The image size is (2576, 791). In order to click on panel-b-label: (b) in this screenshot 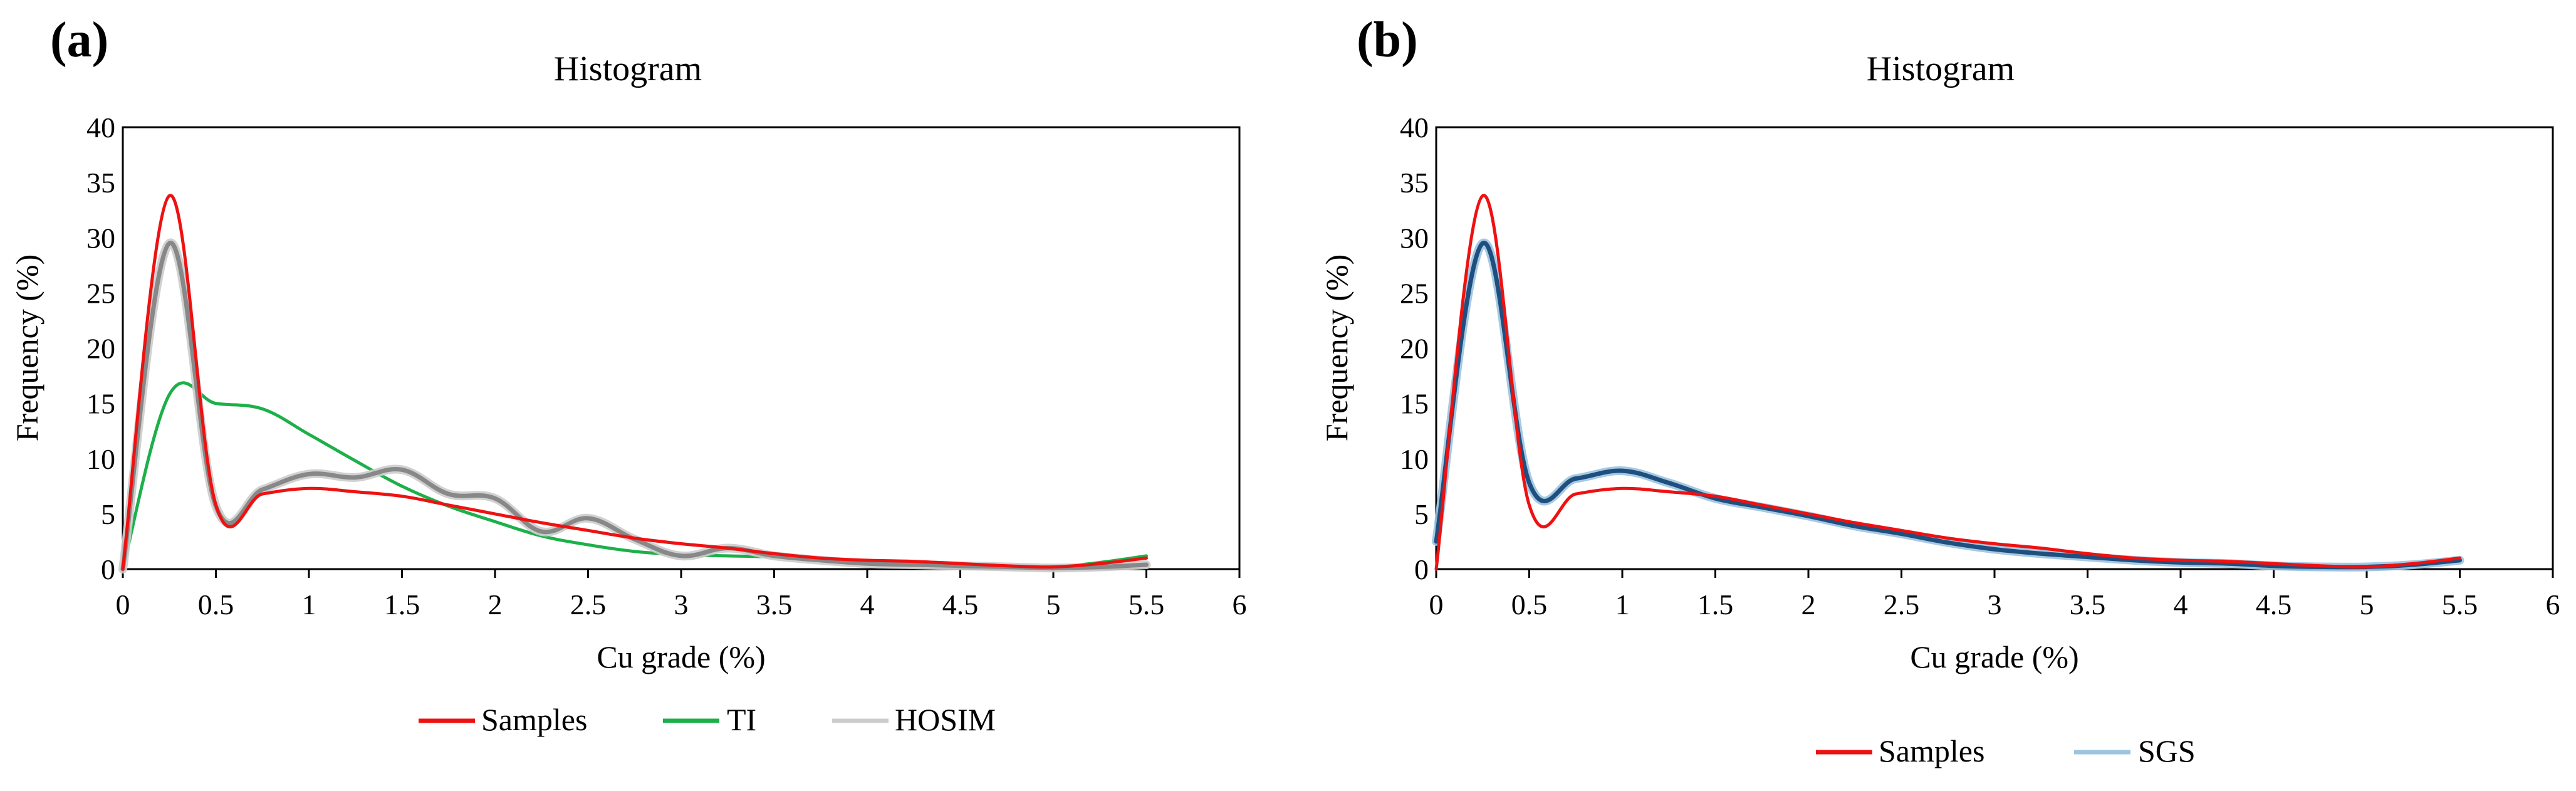, I will do `click(1387, 40)`.